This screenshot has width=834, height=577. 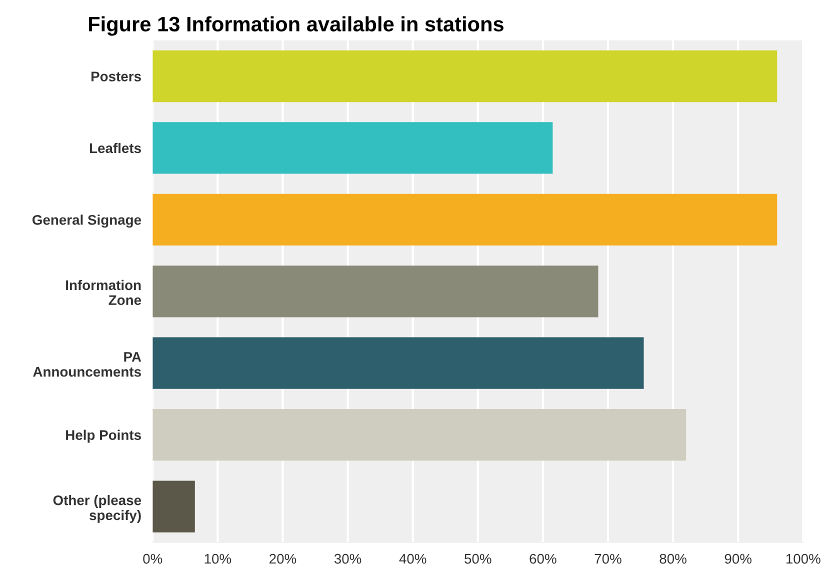 What do you see at coordinates (104, 293) in the screenshot?
I see `y-tick-label: Information Zone` at bounding box center [104, 293].